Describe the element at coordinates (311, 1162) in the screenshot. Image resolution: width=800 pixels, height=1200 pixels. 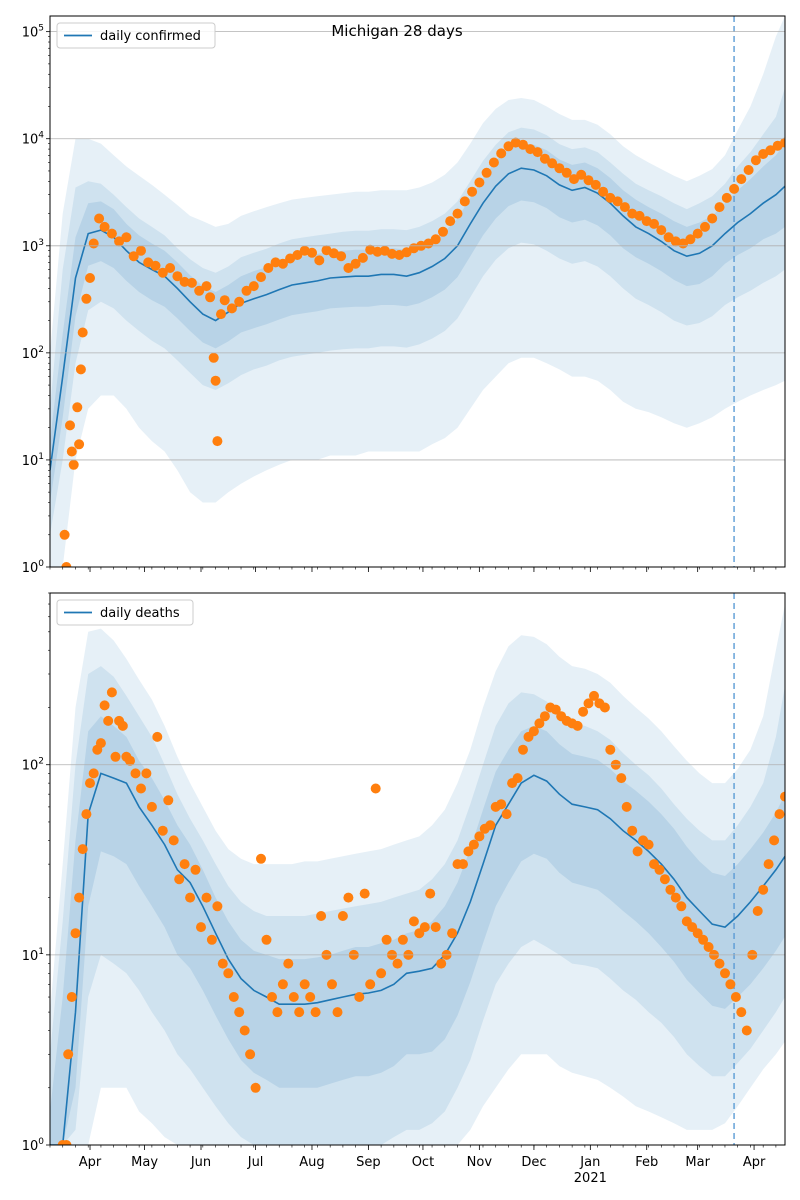
I see `x-tick-label: Aug` at that location.